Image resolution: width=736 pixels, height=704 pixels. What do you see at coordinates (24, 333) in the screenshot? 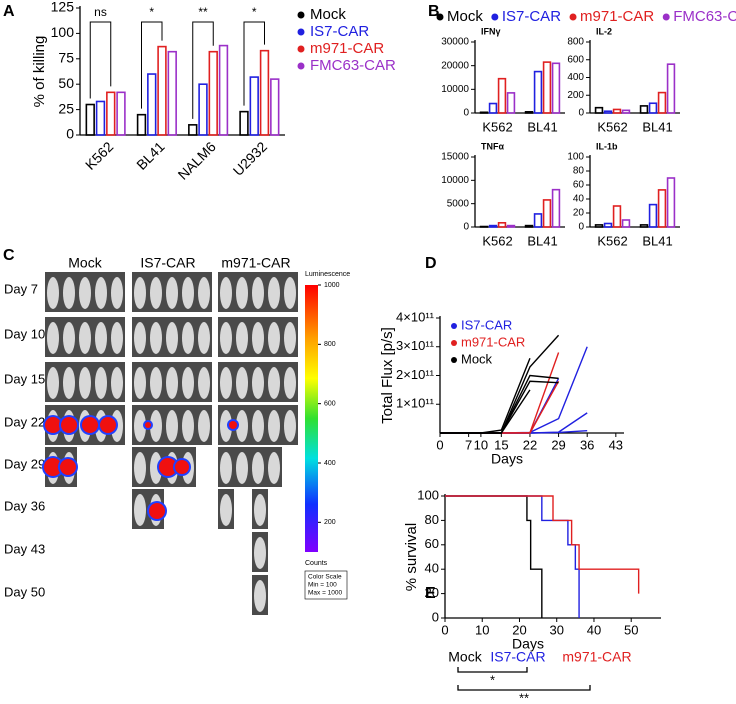
I see `row-label: Day 10` at bounding box center [24, 333].